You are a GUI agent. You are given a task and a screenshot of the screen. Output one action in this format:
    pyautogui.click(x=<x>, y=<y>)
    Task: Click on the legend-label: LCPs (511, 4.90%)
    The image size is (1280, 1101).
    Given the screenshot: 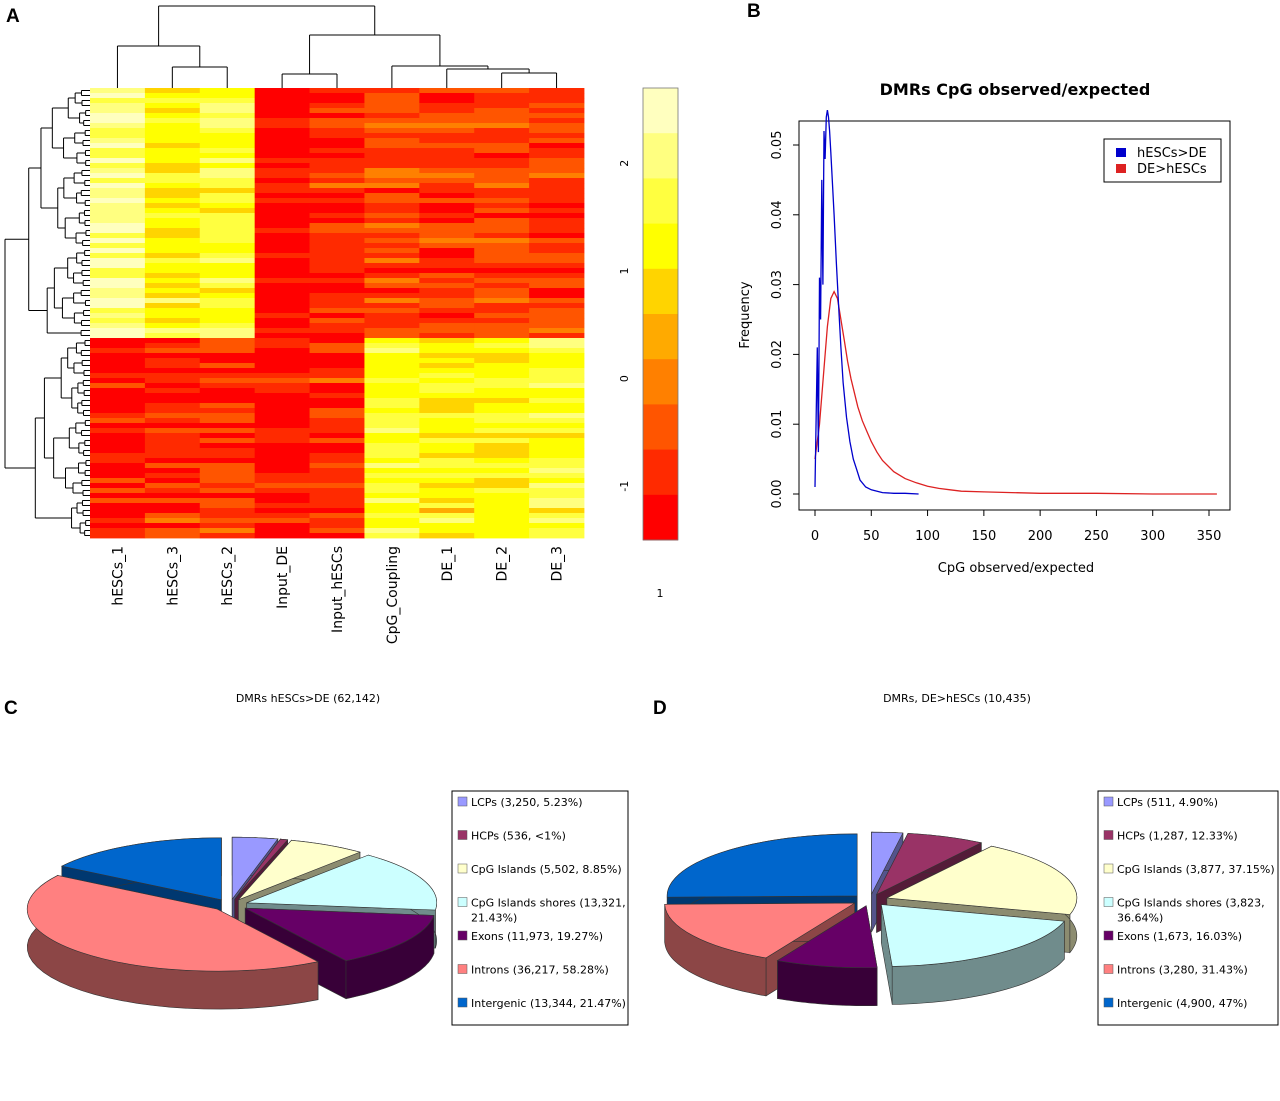 What is the action you would take?
    pyautogui.click(x=1167, y=802)
    